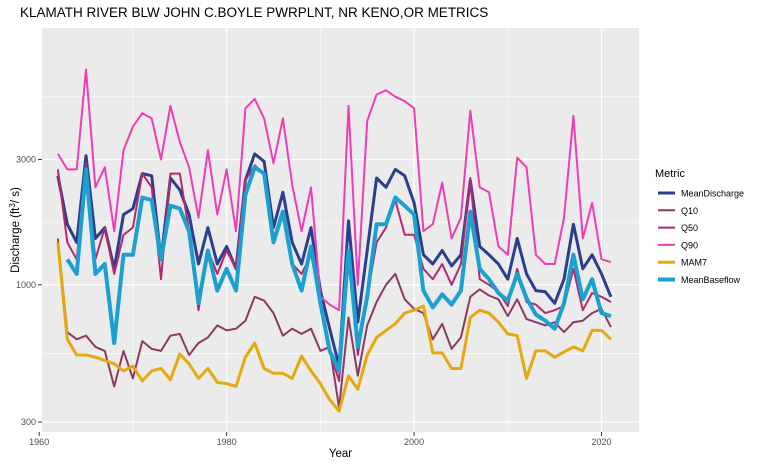  What do you see at coordinates (39, 442) in the screenshot?
I see `x-tick-label: 1960` at bounding box center [39, 442].